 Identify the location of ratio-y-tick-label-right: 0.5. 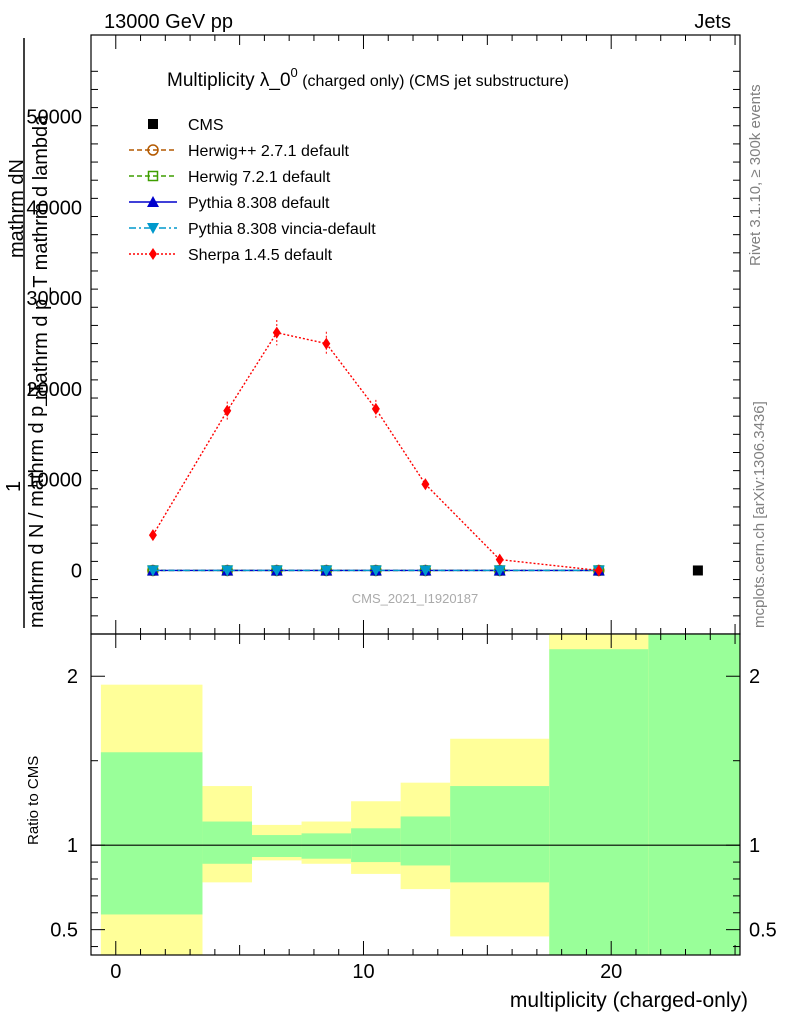
(763, 931).